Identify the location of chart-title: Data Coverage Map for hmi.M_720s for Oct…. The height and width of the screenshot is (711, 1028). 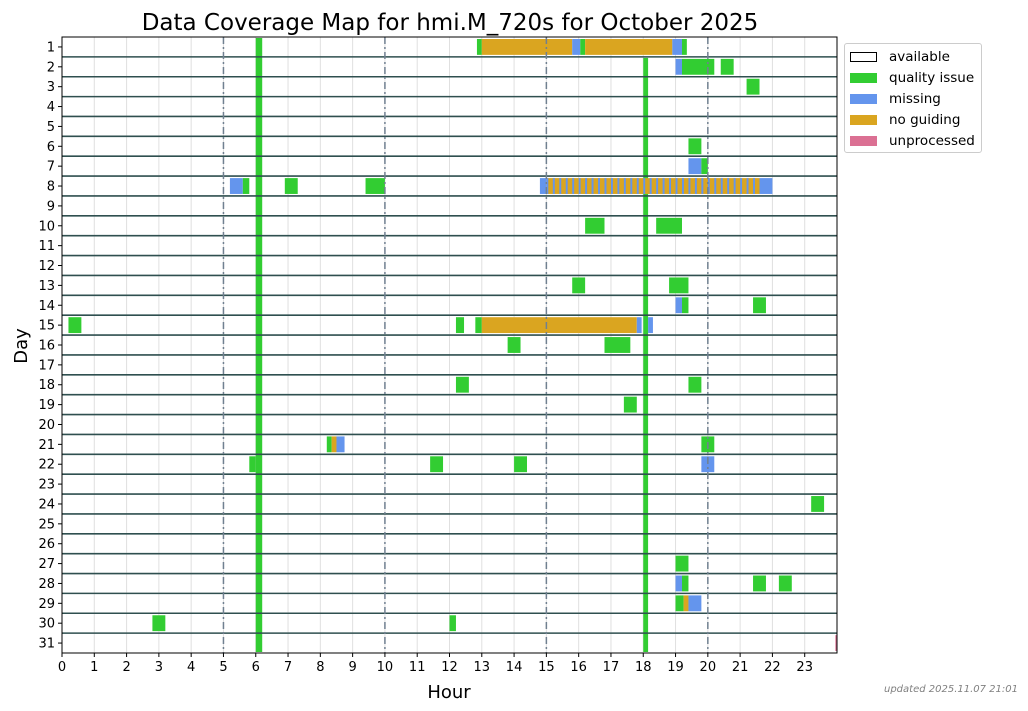
(450, 23).